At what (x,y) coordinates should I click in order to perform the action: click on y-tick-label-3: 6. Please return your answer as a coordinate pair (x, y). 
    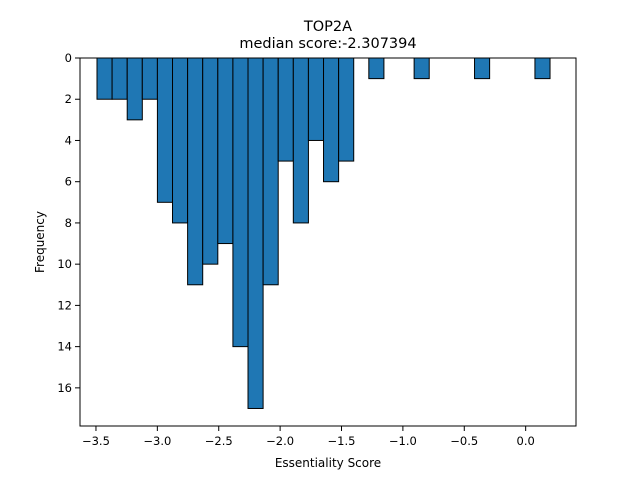
    Looking at the image, I should click on (68, 182).